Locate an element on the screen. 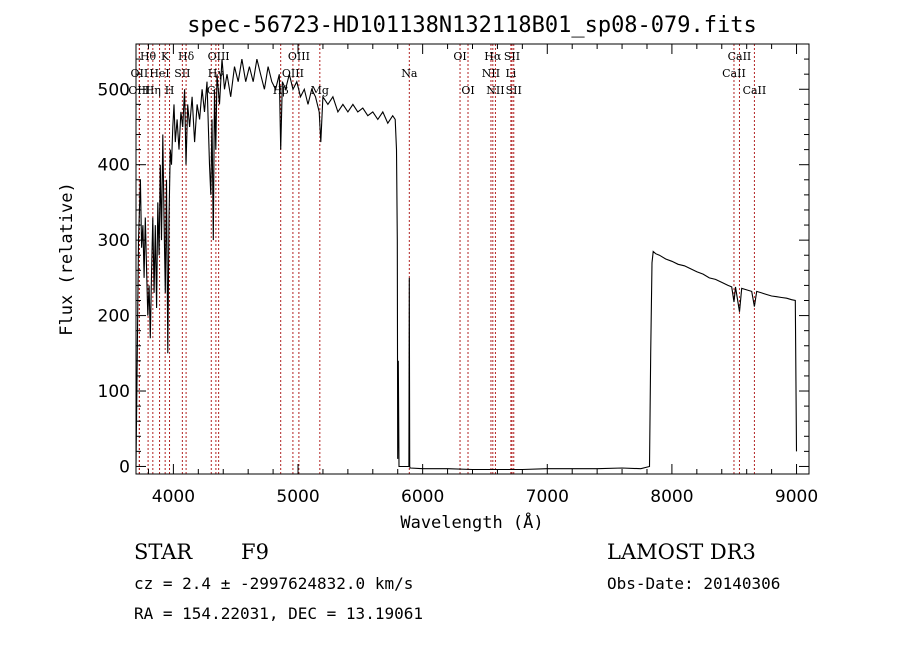 The width and height of the screenshot is (900, 649). x-tick-label-2: 6000 is located at coordinates (422, 497).